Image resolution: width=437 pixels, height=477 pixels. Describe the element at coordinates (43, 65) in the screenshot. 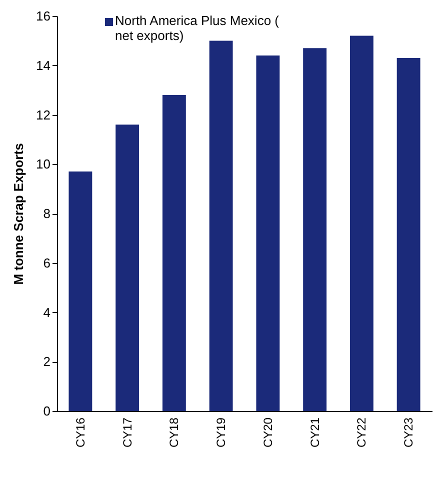

I see `y-tick-label: 14` at that location.